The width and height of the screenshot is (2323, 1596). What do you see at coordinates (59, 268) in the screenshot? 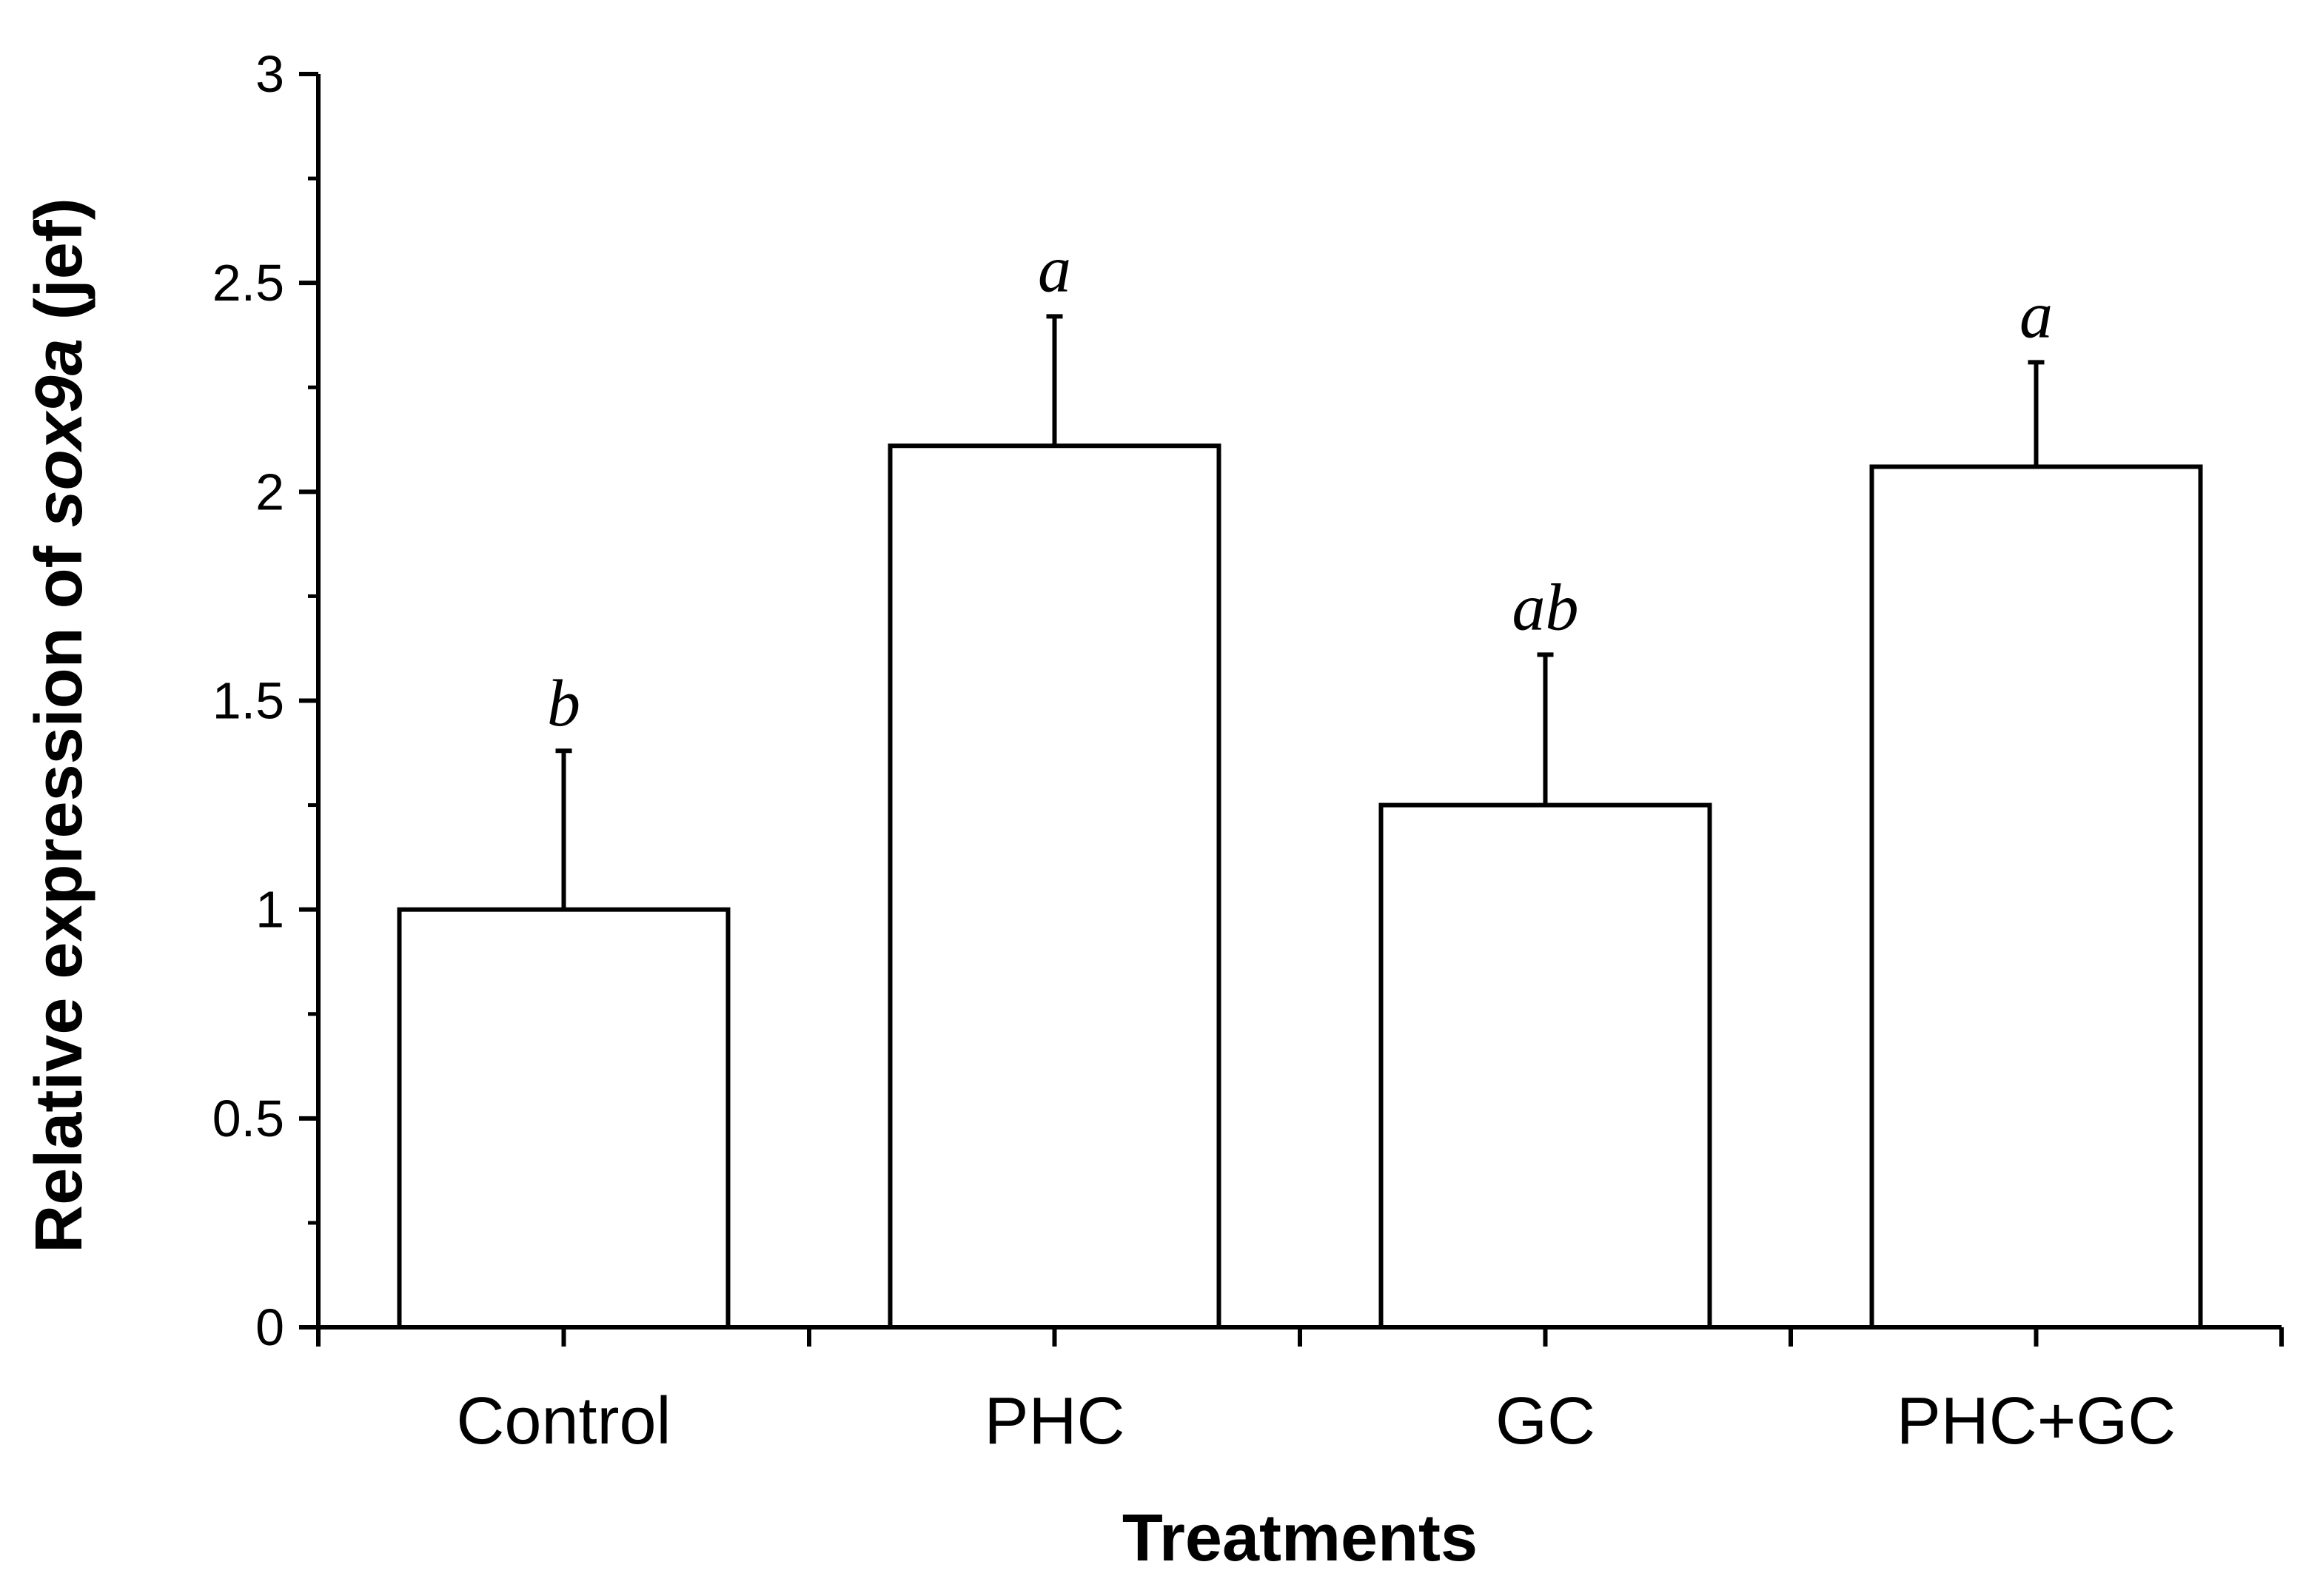
I see `y-axis-title-suffix: (jef)` at bounding box center [59, 268].